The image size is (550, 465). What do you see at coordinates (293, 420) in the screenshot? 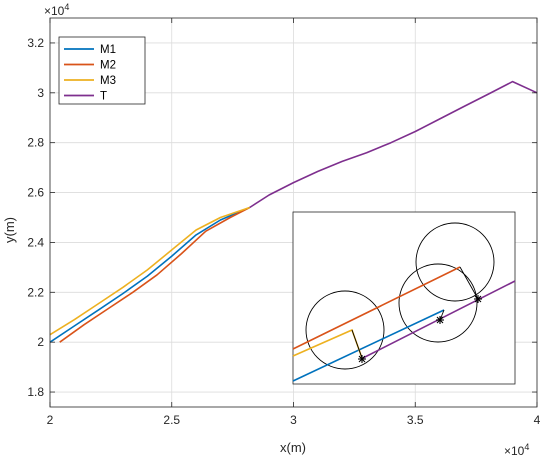
I see `x-tick-label: 3` at bounding box center [293, 420].